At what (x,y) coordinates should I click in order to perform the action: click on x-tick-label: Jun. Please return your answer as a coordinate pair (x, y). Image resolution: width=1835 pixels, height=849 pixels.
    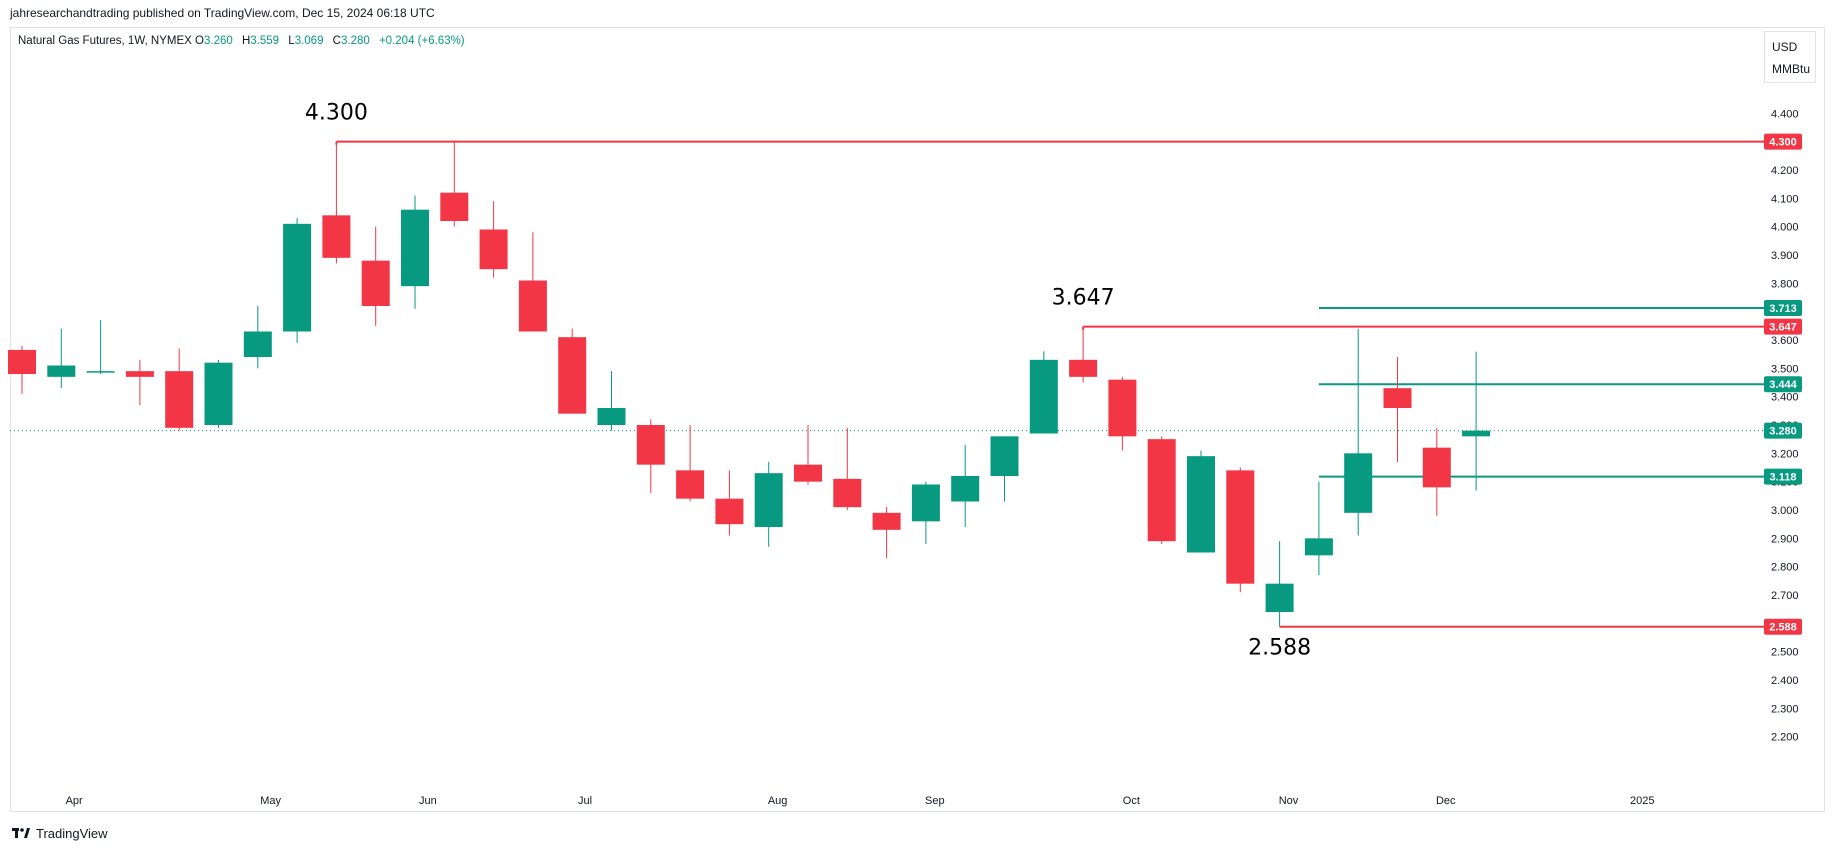
    Looking at the image, I should click on (428, 801).